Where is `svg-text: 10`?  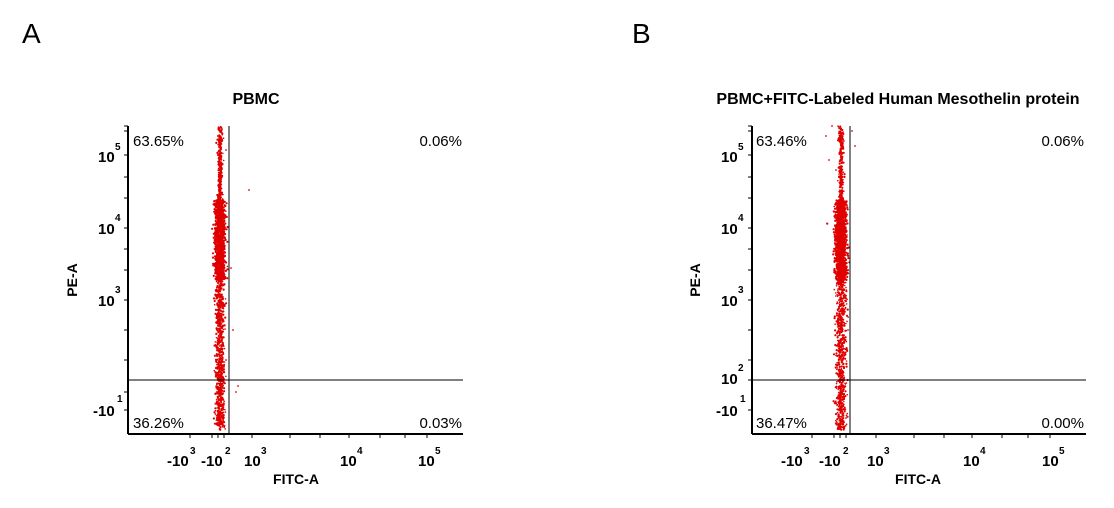 svg-text: 10 is located at coordinates (971, 461).